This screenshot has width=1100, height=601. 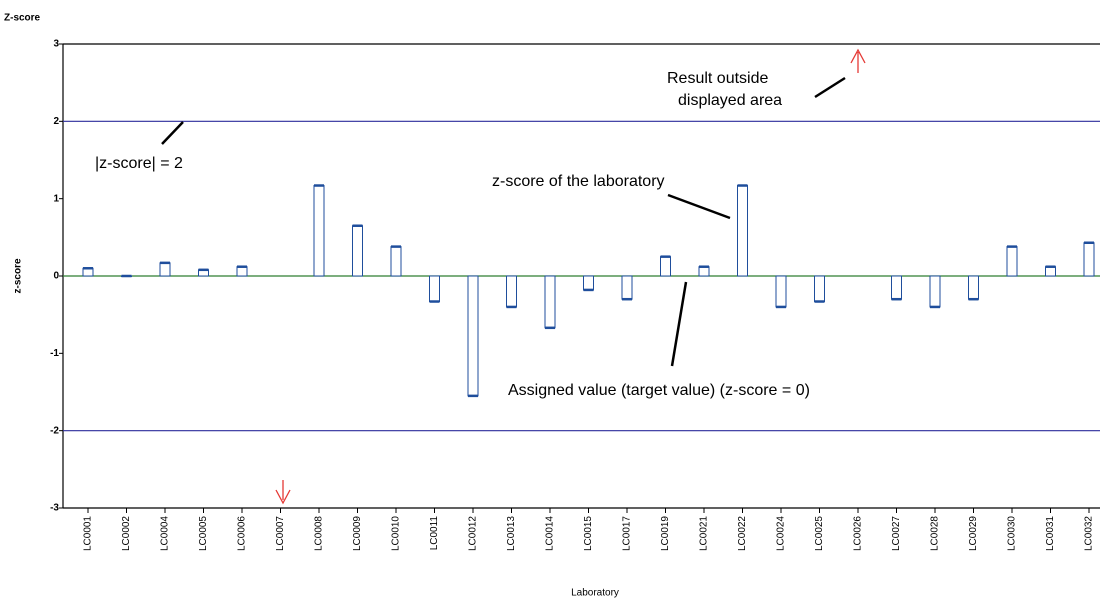 What do you see at coordinates (595, 593) in the screenshot?
I see `x-axis-label: Laboratory` at bounding box center [595, 593].